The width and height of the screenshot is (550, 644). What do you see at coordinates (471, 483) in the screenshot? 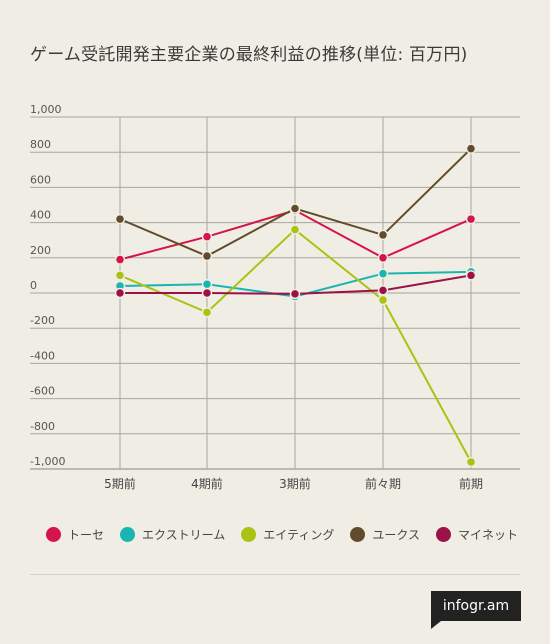
I see `x-tick-label: 前期` at bounding box center [471, 483].